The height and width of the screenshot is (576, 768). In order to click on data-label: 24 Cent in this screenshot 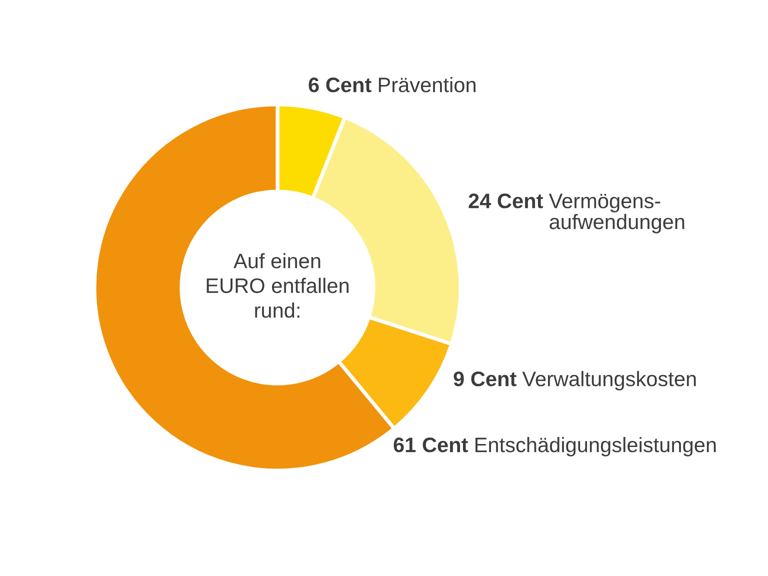, I will do `click(505, 201)`.